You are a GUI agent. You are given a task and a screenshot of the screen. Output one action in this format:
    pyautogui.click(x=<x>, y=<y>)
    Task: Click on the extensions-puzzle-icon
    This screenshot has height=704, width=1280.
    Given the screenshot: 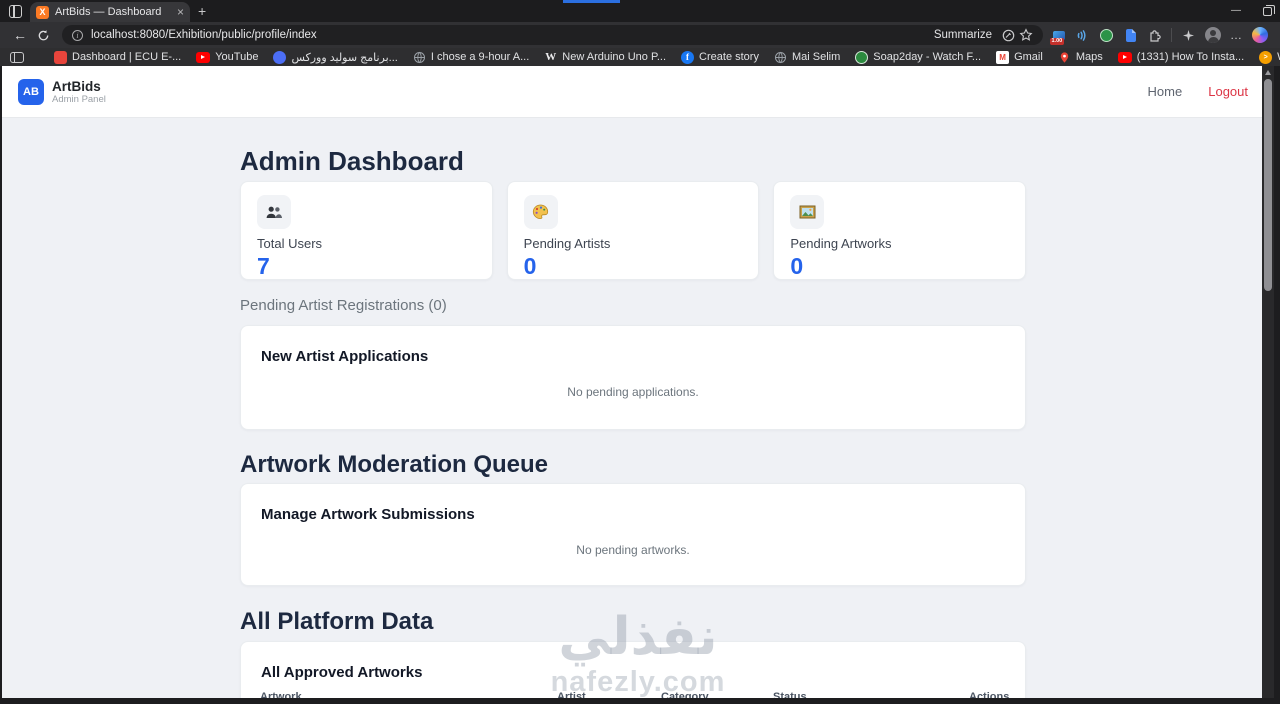 What is the action you would take?
    pyautogui.click(x=1154, y=35)
    